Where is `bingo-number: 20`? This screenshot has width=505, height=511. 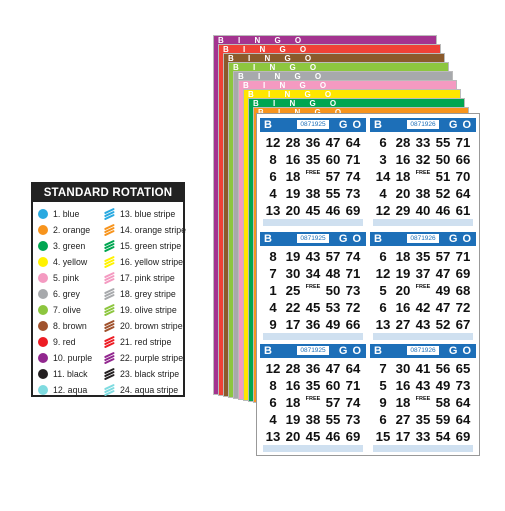
bingo-number: 20 is located at coordinates (403, 290).